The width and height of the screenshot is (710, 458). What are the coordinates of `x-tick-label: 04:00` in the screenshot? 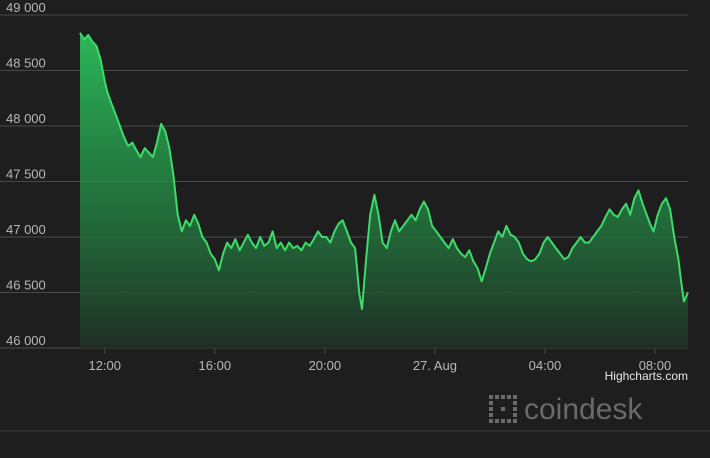 It's located at (545, 365).